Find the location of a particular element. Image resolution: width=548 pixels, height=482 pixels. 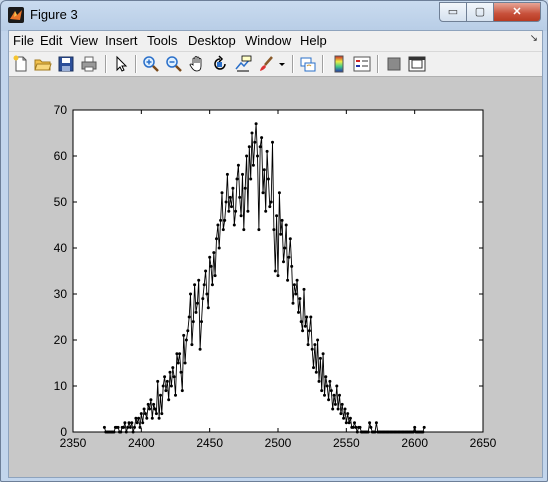

minimize-button: ▭ is located at coordinates (453, 12).